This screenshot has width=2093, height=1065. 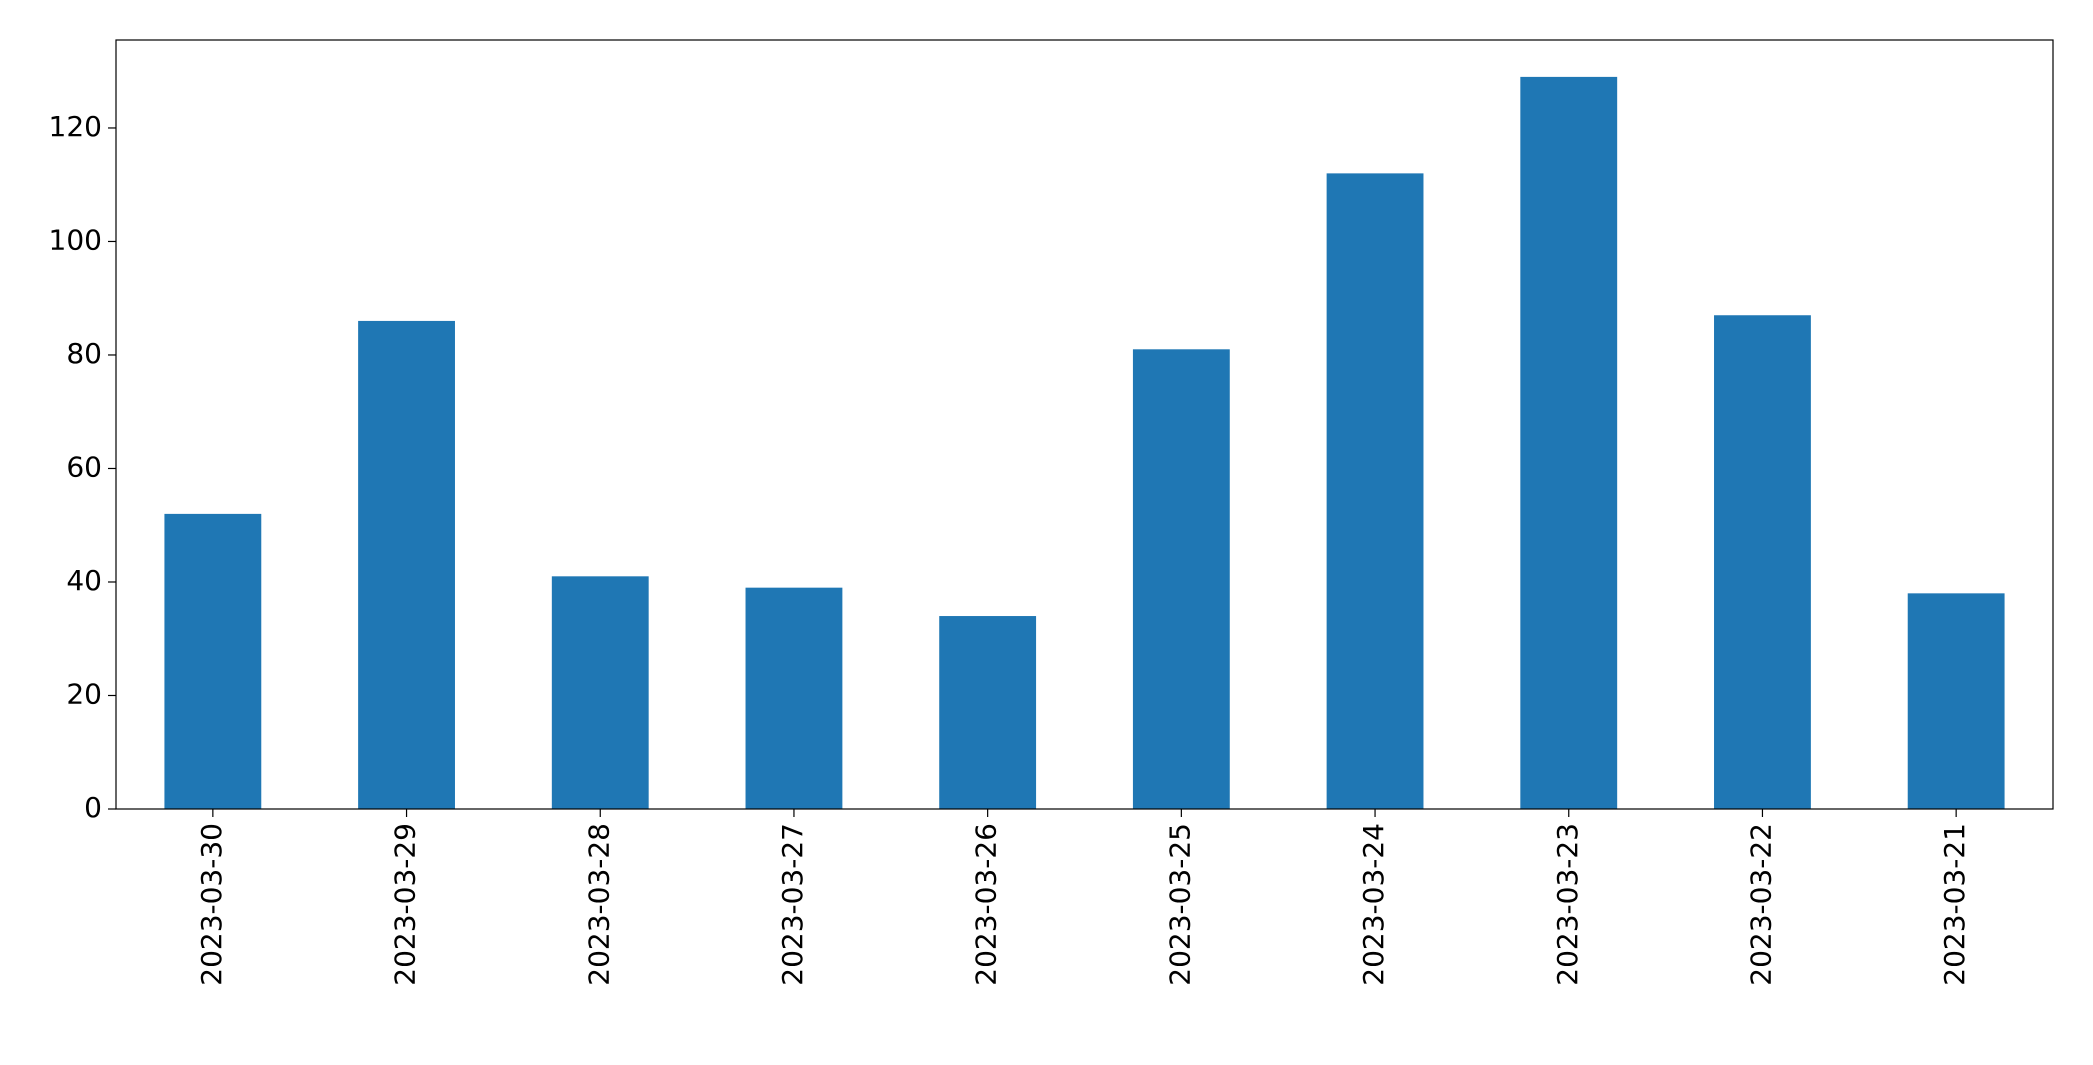 I want to click on y-tick-label: 20, so click(x=84, y=693).